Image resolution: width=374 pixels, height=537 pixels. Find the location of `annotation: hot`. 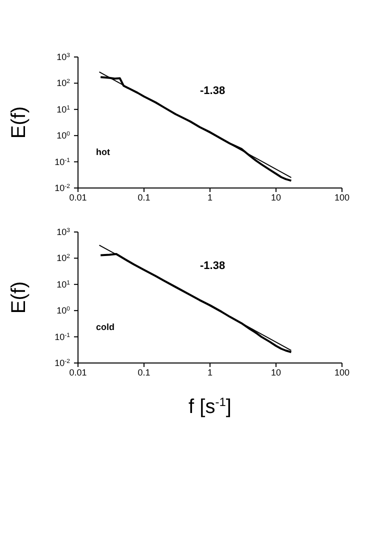

annotation: hot is located at coordinates (103, 152).